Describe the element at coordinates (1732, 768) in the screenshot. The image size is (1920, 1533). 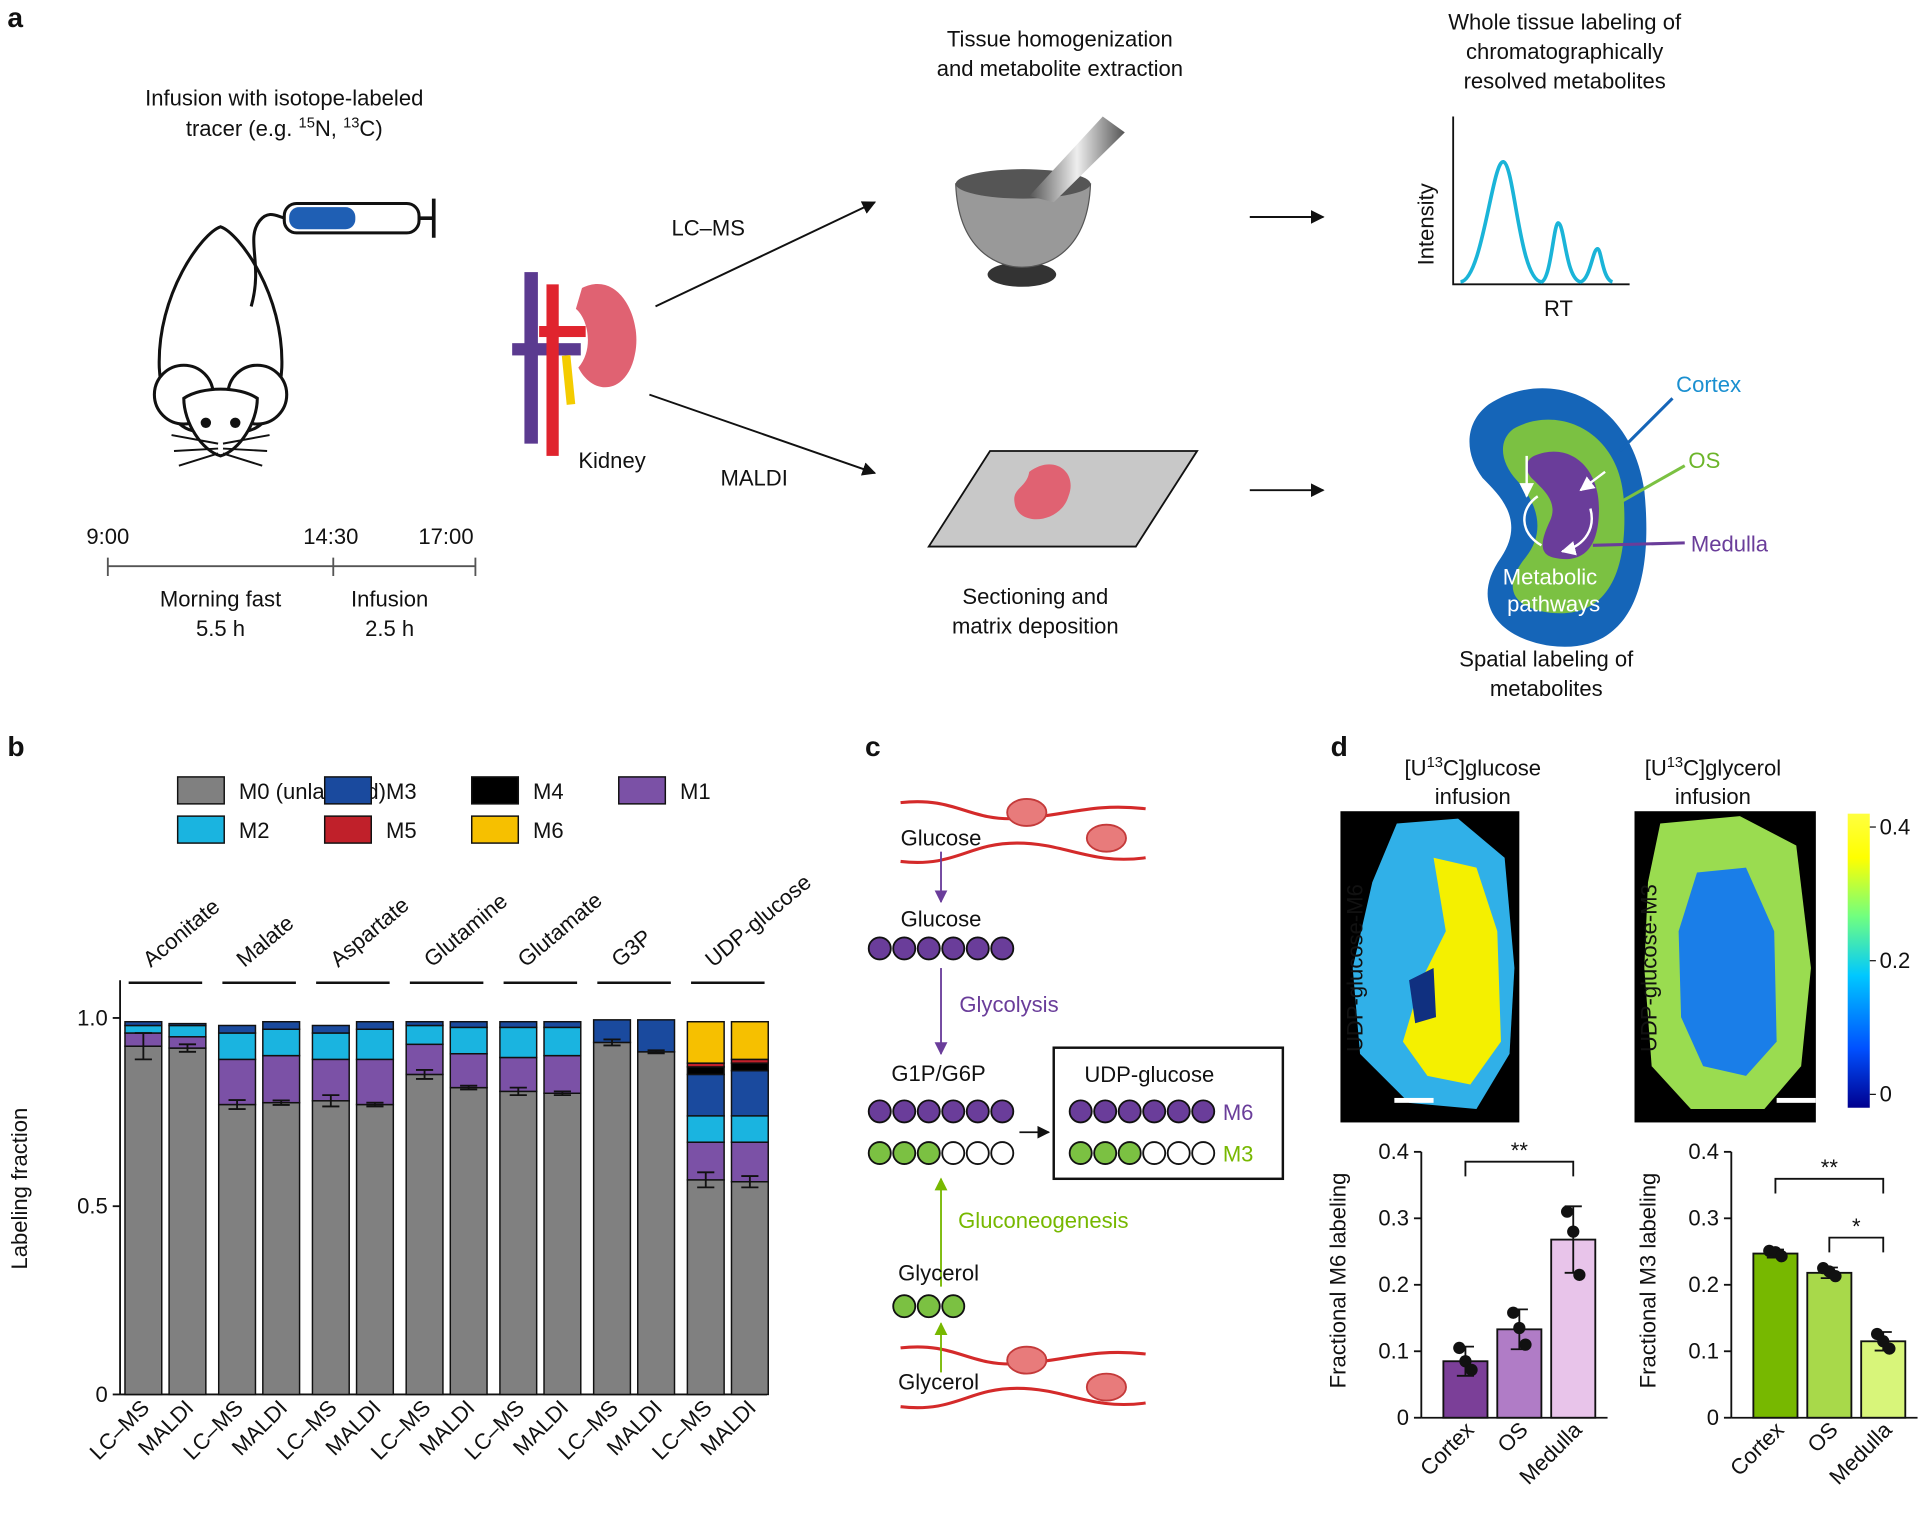
I see `text: C]glycerol` at that location.